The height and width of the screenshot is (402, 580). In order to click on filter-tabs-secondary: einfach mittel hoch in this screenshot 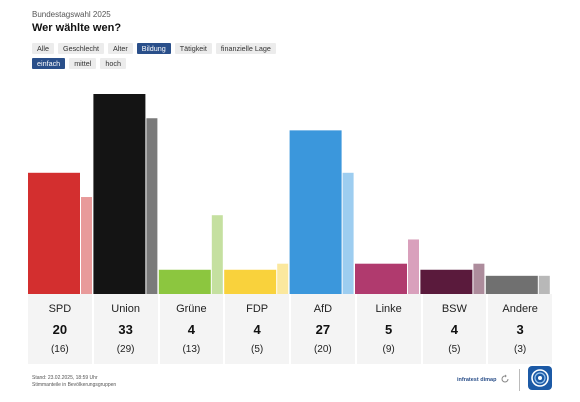, I will do `click(79, 63)`.